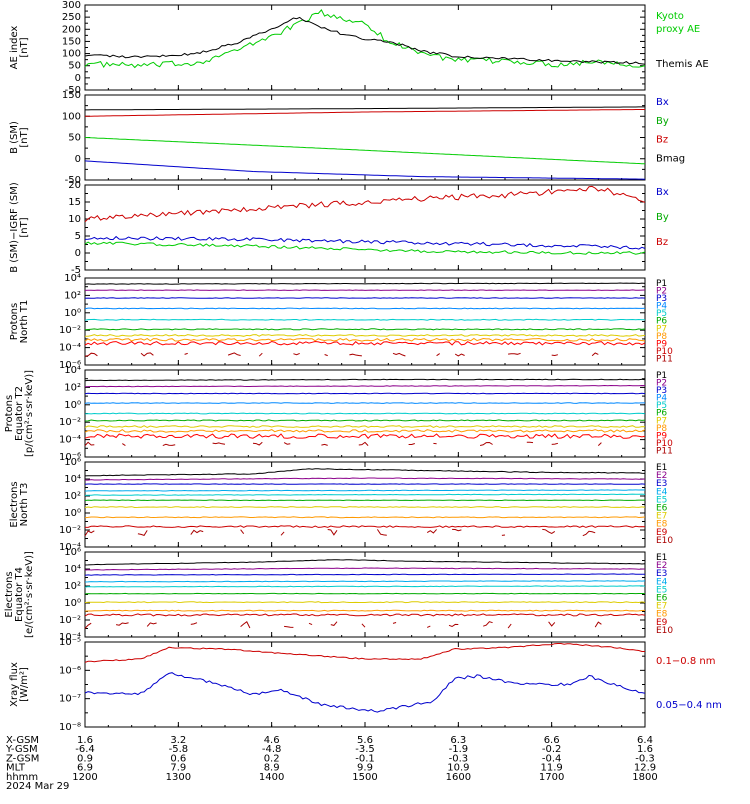  I want to click on series-line-kyoto-proxy-ae, so click(365, 39).